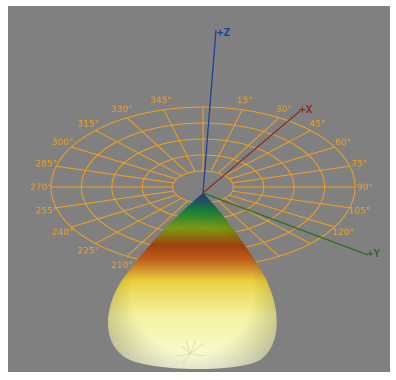  I want to click on degree-label: 270°, so click(41, 188).